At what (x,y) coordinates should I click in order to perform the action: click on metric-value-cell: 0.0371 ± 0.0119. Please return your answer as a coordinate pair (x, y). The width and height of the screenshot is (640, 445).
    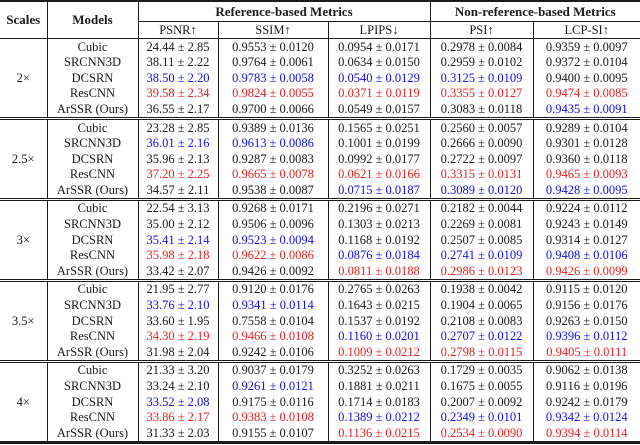
    Looking at the image, I should click on (378, 93).